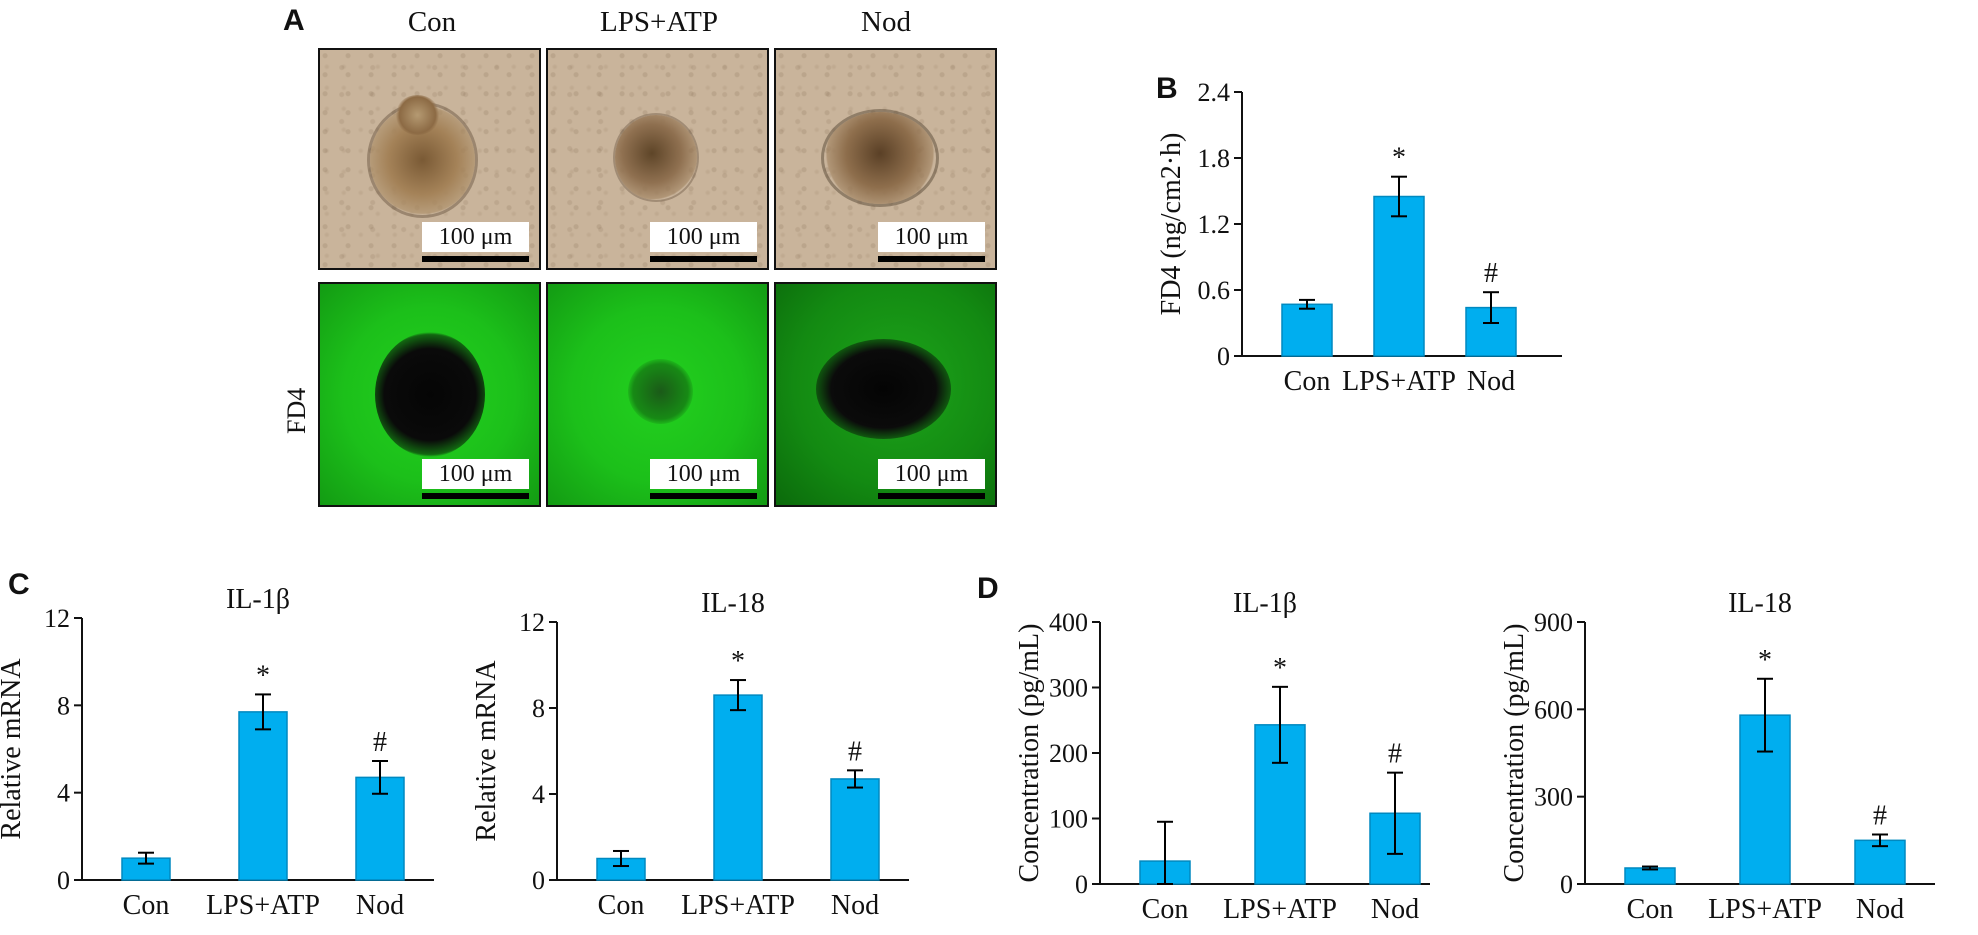 This screenshot has height=935, width=1978. I want to click on y-tick-label: 200, so click(1068, 753).